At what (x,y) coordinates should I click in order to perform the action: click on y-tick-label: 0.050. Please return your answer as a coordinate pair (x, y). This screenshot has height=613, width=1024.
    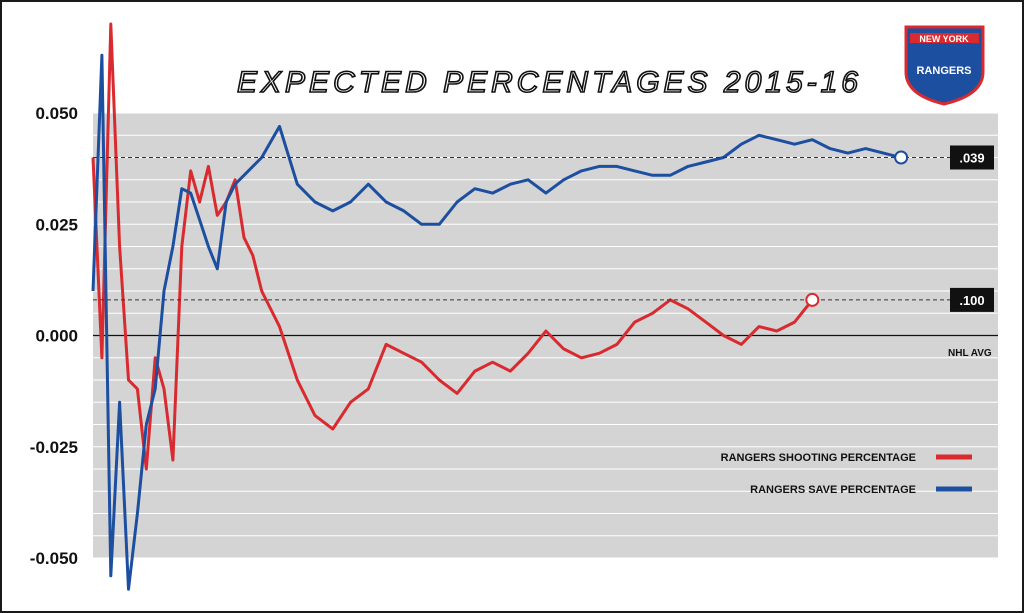
    Looking at the image, I should click on (56, 113).